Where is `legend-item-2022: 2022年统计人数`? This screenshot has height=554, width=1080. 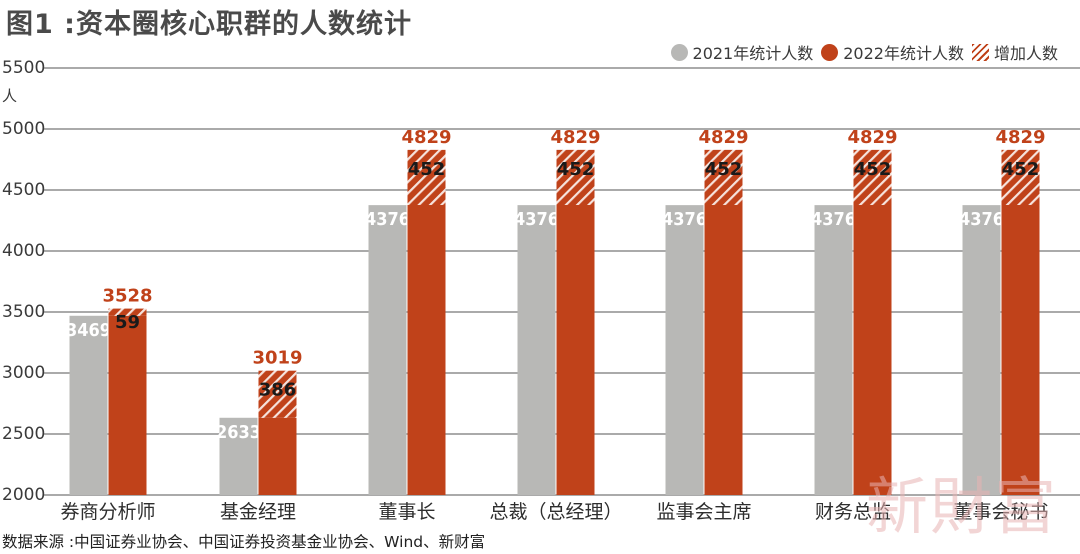 legend-item-2022: 2022年统计人数 is located at coordinates (892, 52).